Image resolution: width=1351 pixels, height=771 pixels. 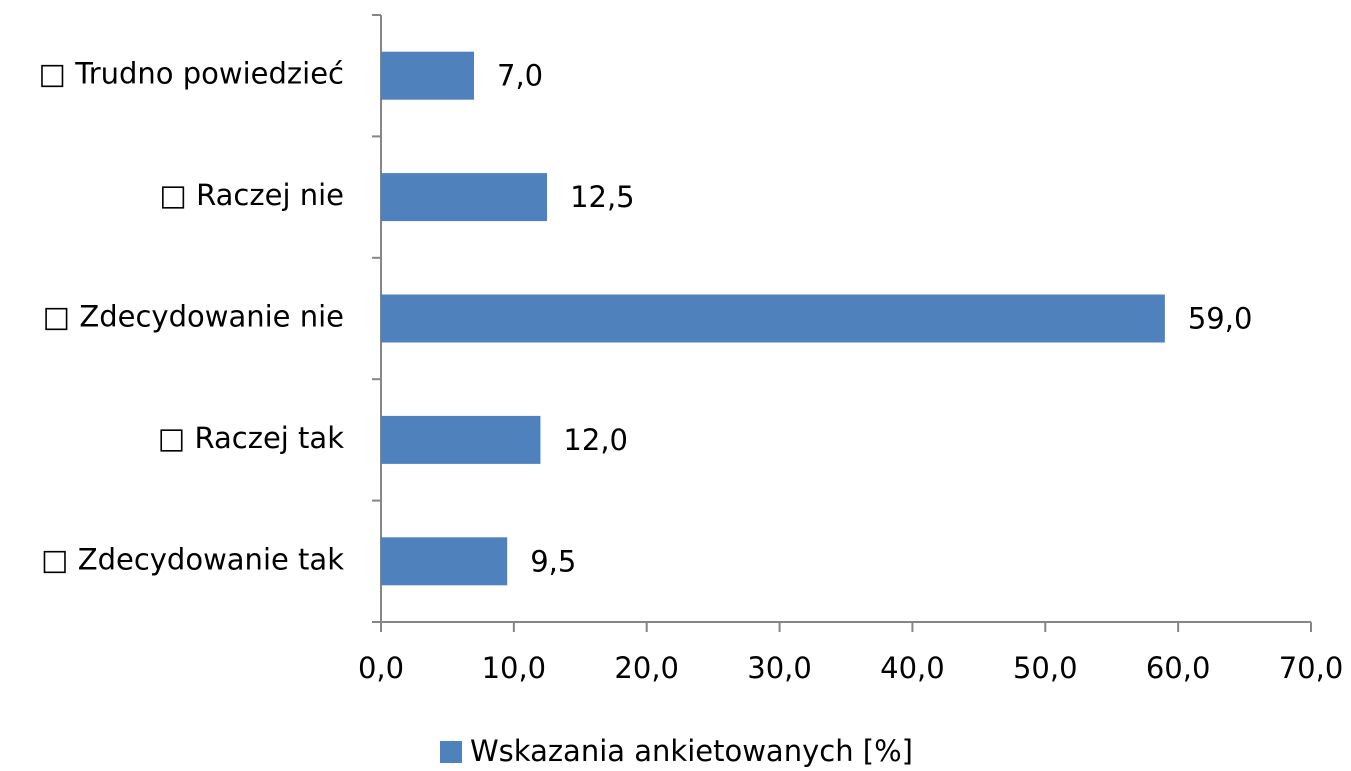 What do you see at coordinates (912, 668) in the screenshot?
I see `x-tick-label: 40,0` at bounding box center [912, 668].